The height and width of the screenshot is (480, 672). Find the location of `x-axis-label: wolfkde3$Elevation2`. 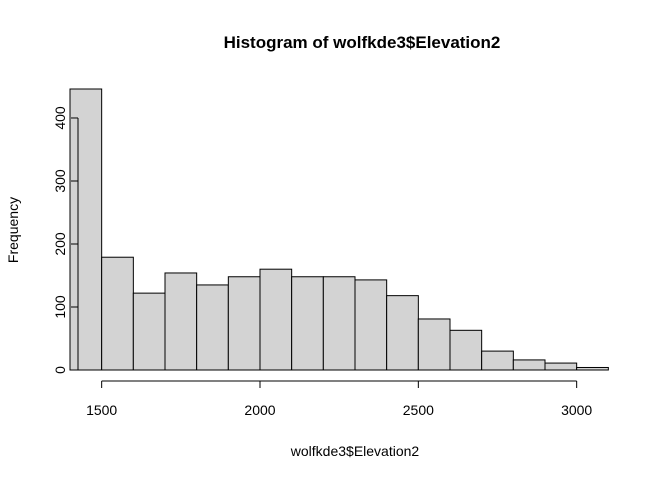

x-axis-label: wolfkde3$Elevation2 is located at coordinates (355, 451).